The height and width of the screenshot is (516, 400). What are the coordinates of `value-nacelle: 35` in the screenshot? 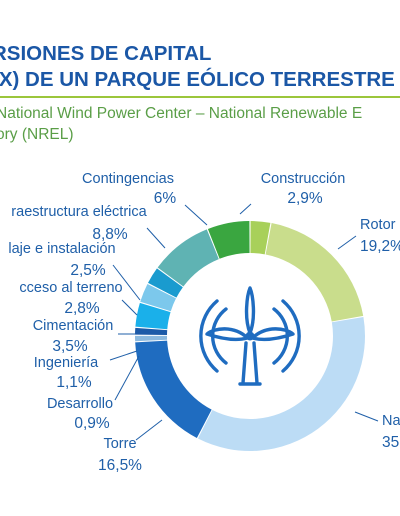 It's located at (390, 442).